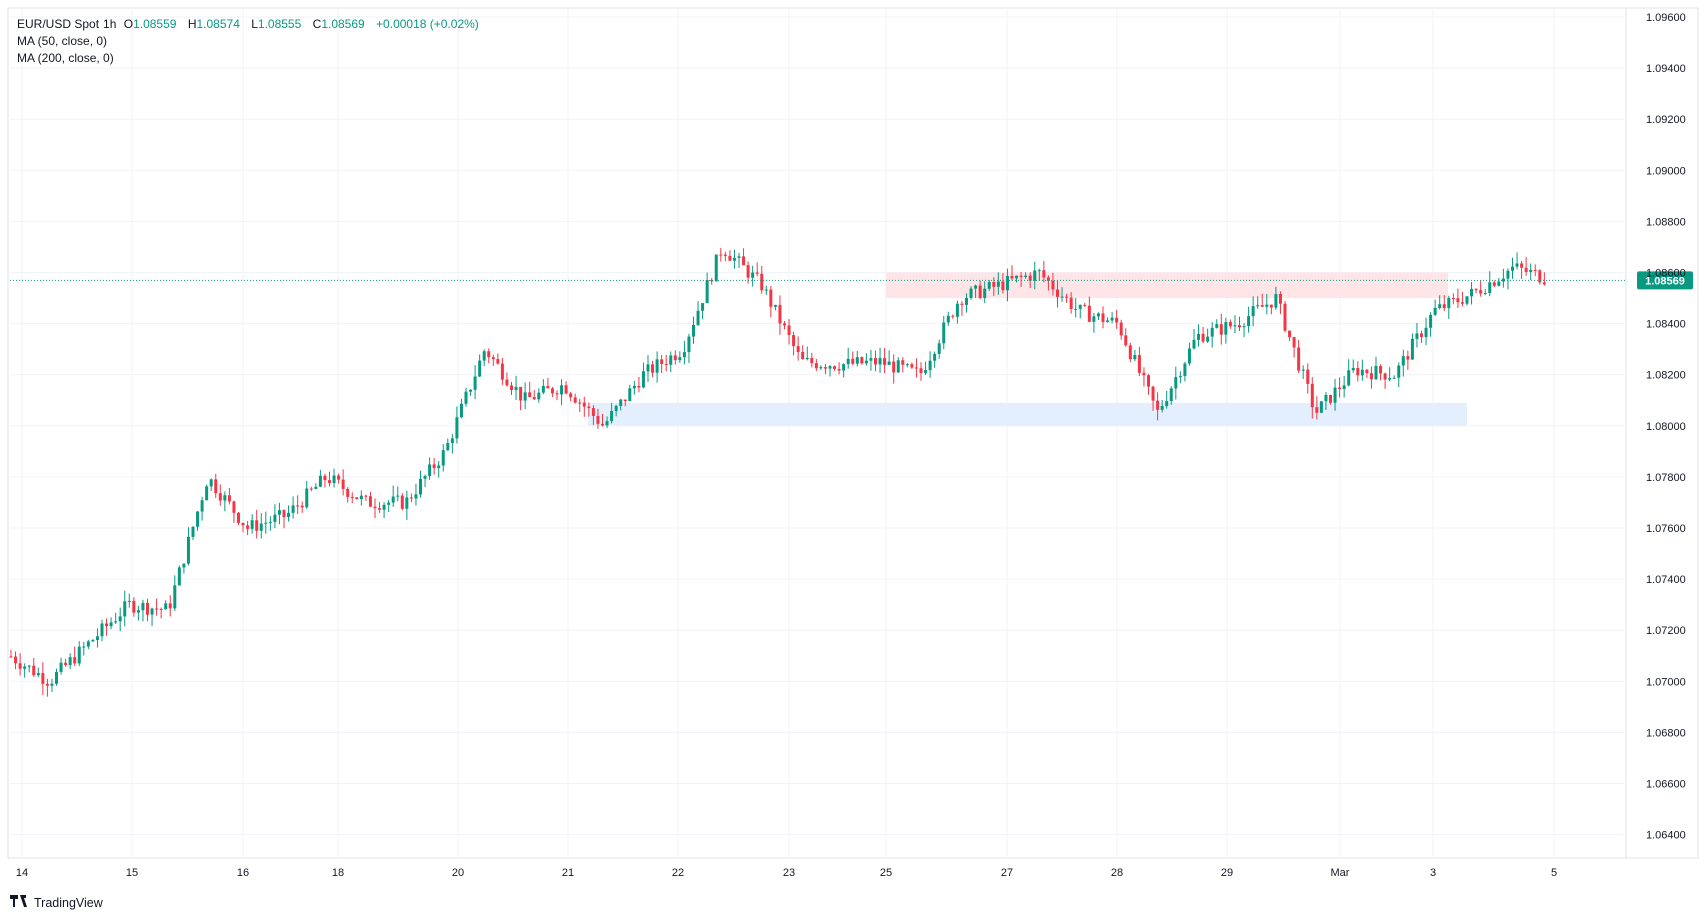  What do you see at coordinates (786, 873) in the screenshot?
I see `time-axis: 14 15 16 18 20 21 22 23 25 27 28 29 Mar 3 5` at bounding box center [786, 873].